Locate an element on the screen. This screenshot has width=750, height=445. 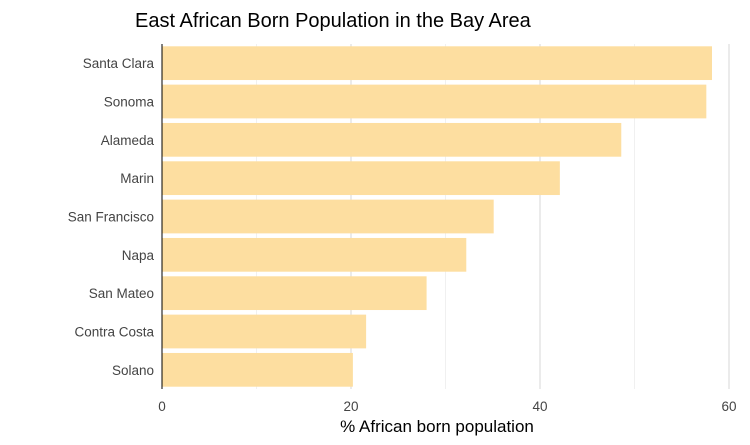
bar-sonoma is located at coordinates (434, 101).